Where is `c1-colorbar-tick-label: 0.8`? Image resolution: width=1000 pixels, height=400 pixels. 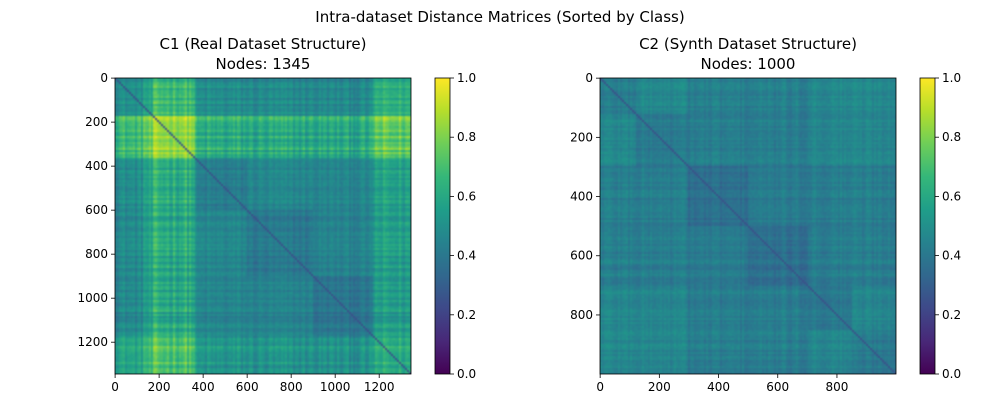
c1-colorbar-tick-label: 0.8 is located at coordinates (466, 137).